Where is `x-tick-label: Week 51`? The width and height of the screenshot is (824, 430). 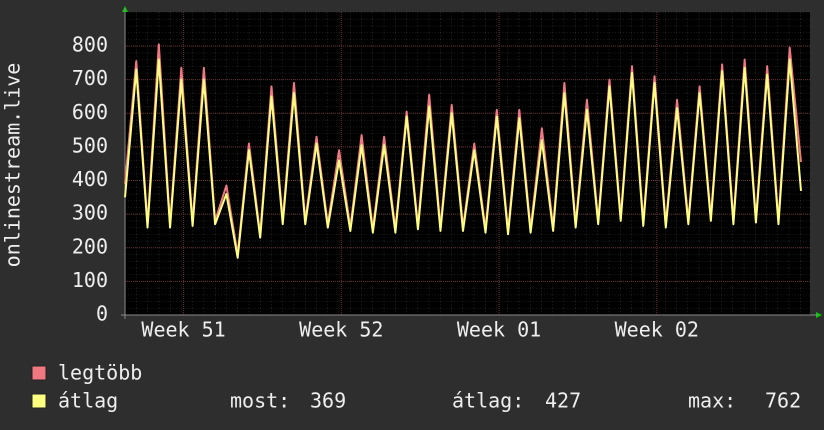
x-tick-label: Week 51 is located at coordinates (183, 330).